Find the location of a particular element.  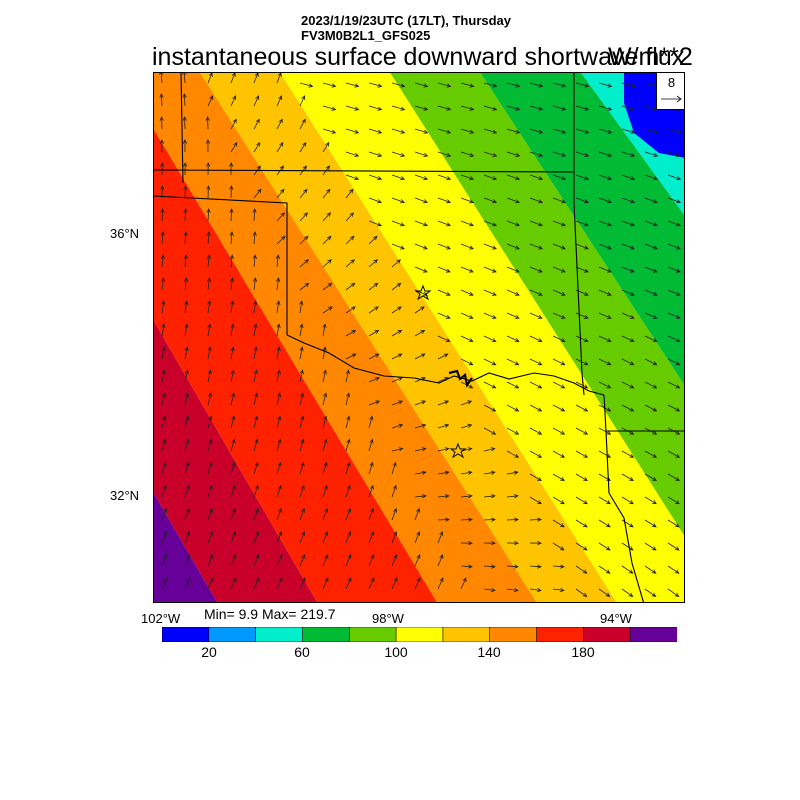

date-time-title: 2023/1/19/23UTC (17LT), Thursday is located at coordinates (406, 20).